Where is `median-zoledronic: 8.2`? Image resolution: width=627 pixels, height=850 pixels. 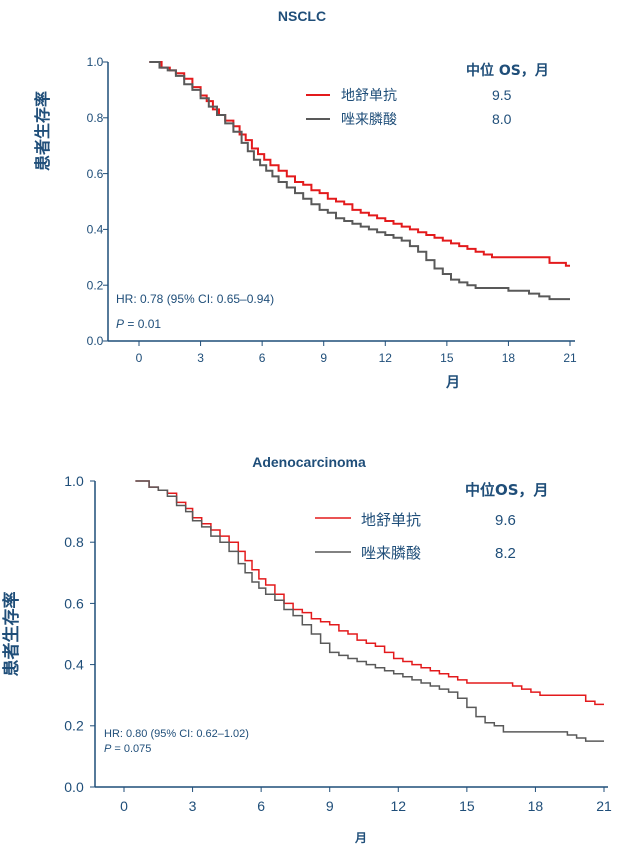 median-zoledronic: 8.2 is located at coordinates (505, 553).